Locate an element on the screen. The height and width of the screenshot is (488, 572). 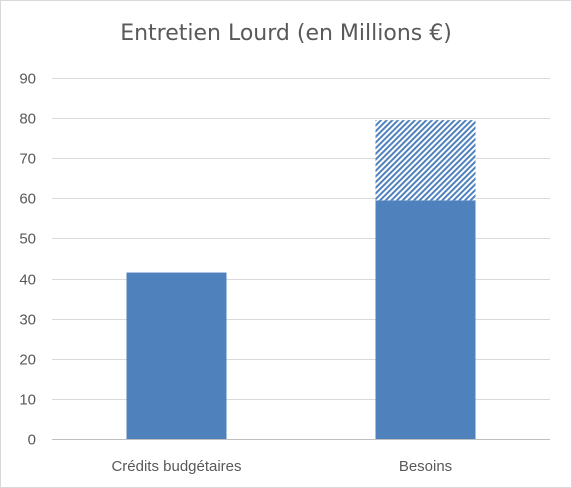
y-tick-label: 10 is located at coordinates (27, 400).